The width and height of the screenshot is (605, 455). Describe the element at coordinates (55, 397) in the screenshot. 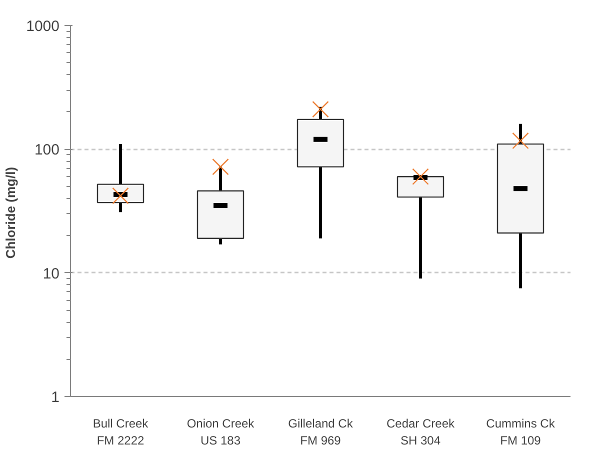

I see `y-tick-label: 1` at that location.